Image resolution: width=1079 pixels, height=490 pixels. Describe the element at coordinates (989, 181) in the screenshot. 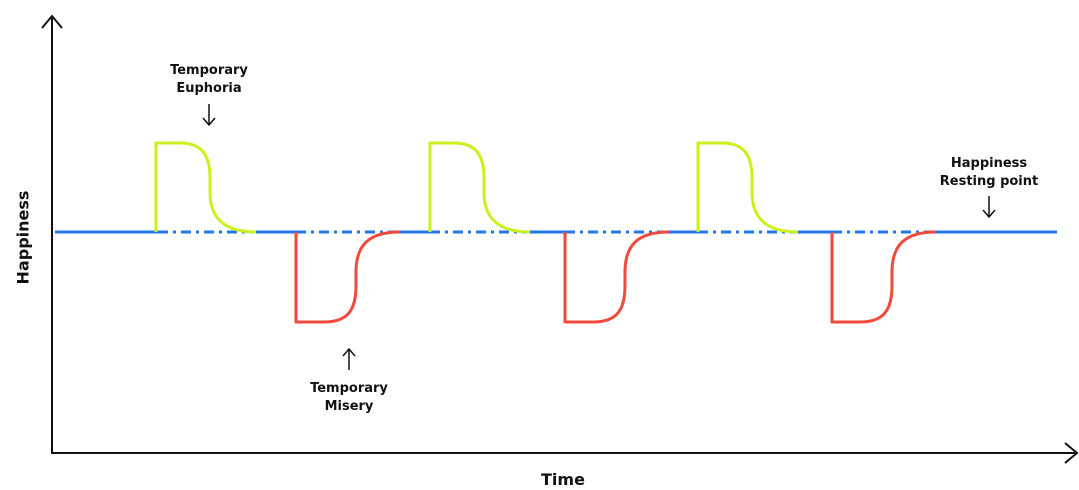

I see `annotation-resting-line2: Resting point` at that location.